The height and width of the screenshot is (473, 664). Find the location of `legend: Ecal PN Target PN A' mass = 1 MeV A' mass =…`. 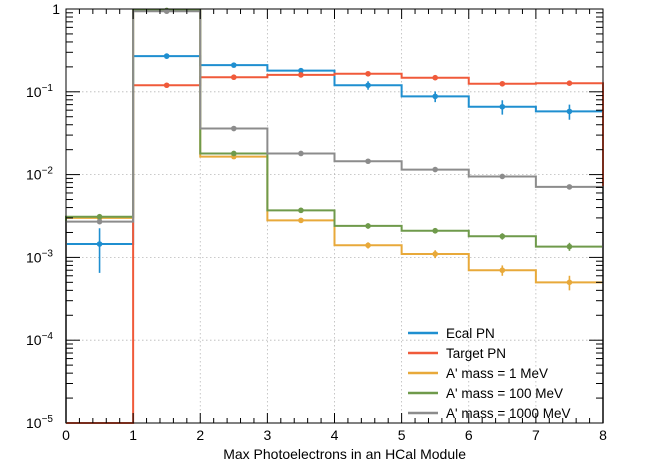

legend: Ecal PN Target PN A' mass = 1 MeV A' mass =… is located at coordinates (489, 373).